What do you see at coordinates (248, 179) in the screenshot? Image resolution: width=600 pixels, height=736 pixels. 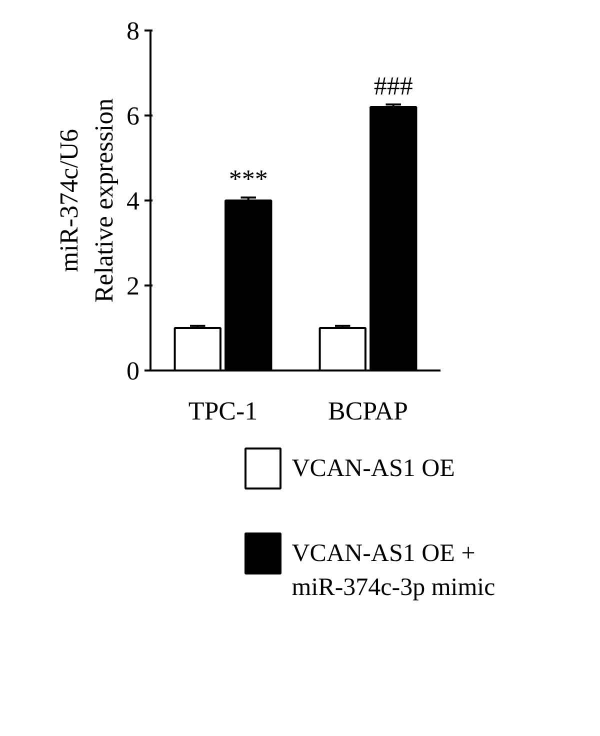 I see `annotation: ***` at bounding box center [248, 179].